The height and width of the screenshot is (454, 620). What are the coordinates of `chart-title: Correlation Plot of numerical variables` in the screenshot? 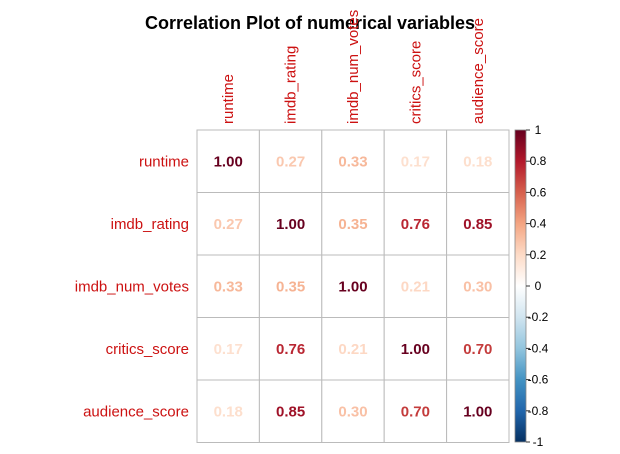 It's located at (310, 23).